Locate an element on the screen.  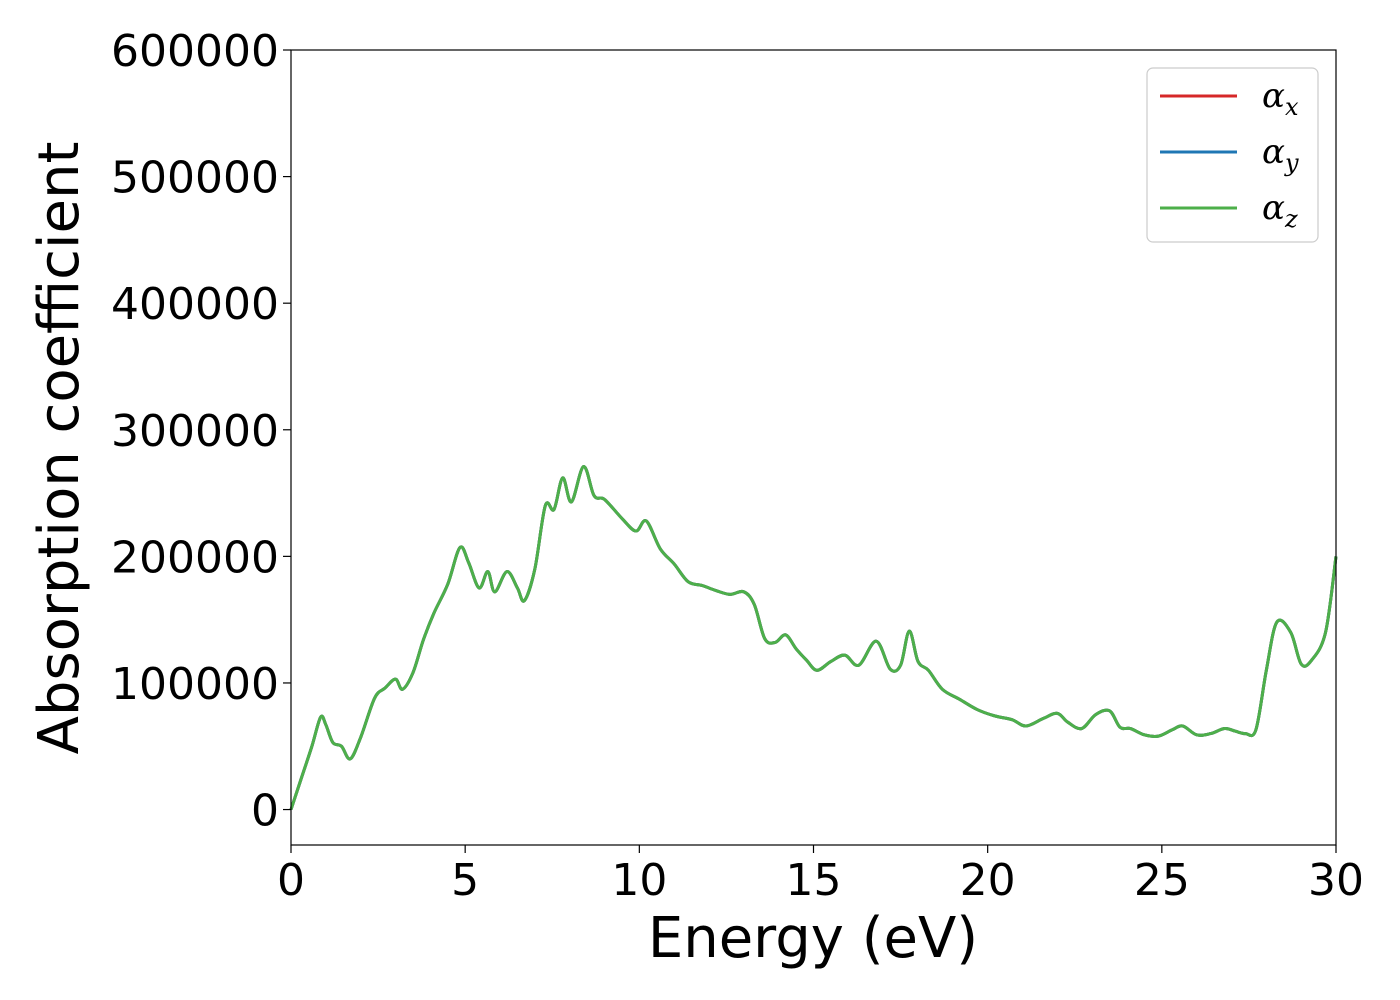
y-axis-title: Absorption coefficient is located at coordinates (59, 448).